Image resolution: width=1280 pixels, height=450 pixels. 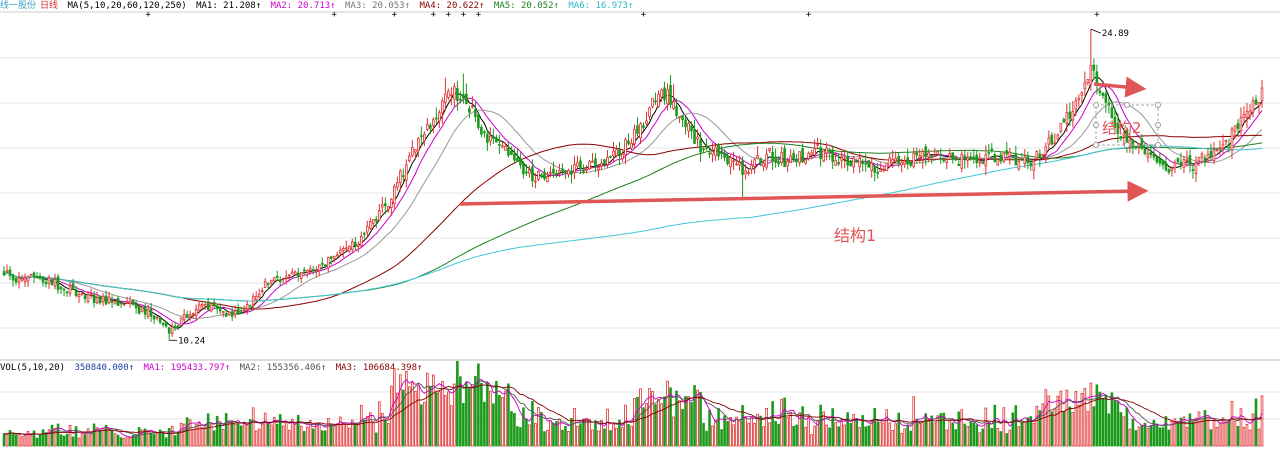 I want to click on stock-name: 线一股份, so click(x=18, y=6).